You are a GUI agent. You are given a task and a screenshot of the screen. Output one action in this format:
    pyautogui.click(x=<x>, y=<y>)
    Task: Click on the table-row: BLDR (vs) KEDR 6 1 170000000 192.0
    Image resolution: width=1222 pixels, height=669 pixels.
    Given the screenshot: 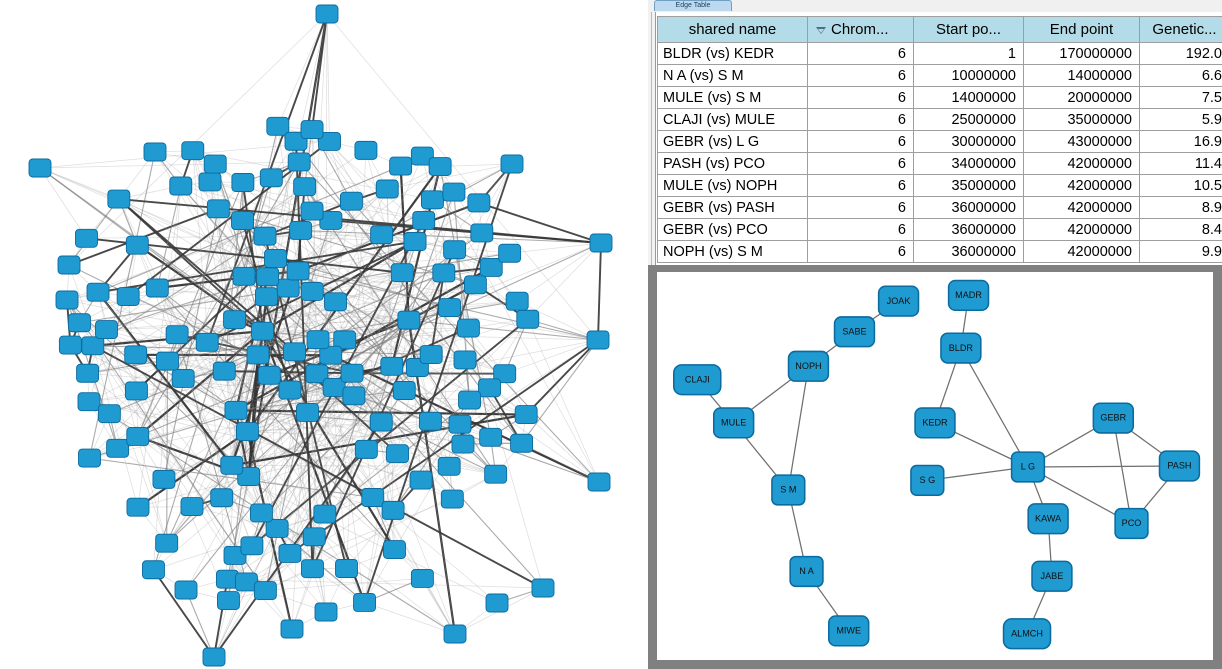 What is the action you would take?
    pyautogui.click(x=939, y=53)
    